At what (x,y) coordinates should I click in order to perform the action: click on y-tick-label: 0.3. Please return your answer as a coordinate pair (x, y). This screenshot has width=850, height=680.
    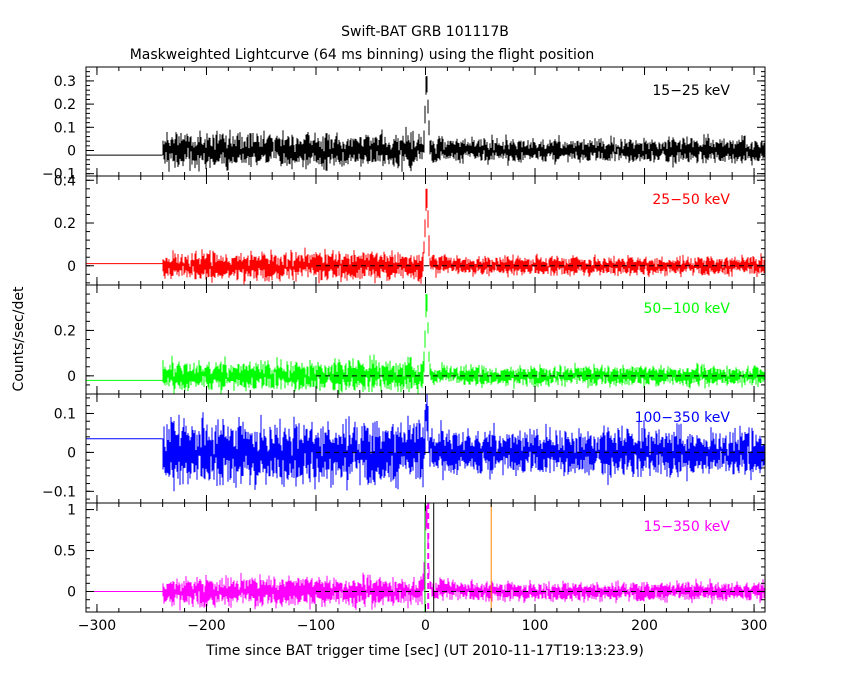
    Looking at the image, I should click on (65, 82).